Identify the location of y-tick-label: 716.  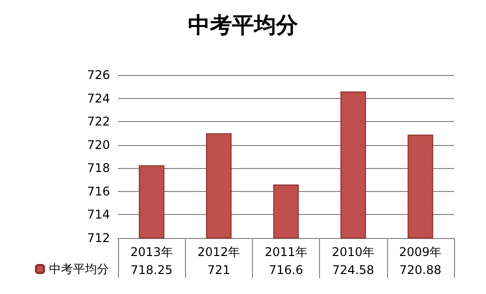
(98, 191).